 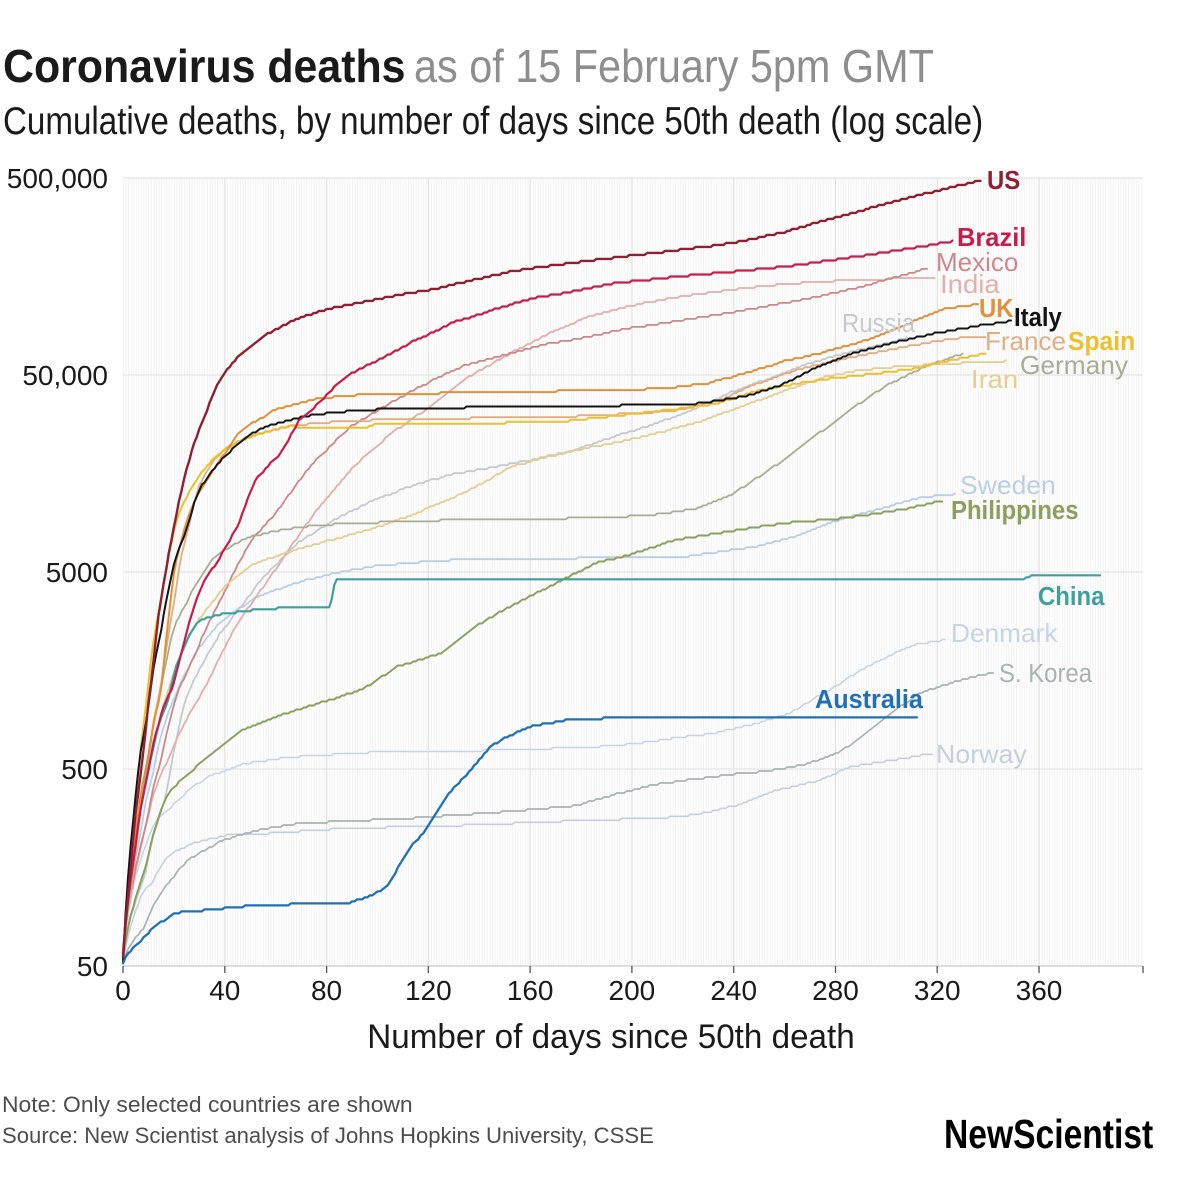 I want to click on svg-text: Denmark, so click(x=1004, y=633).